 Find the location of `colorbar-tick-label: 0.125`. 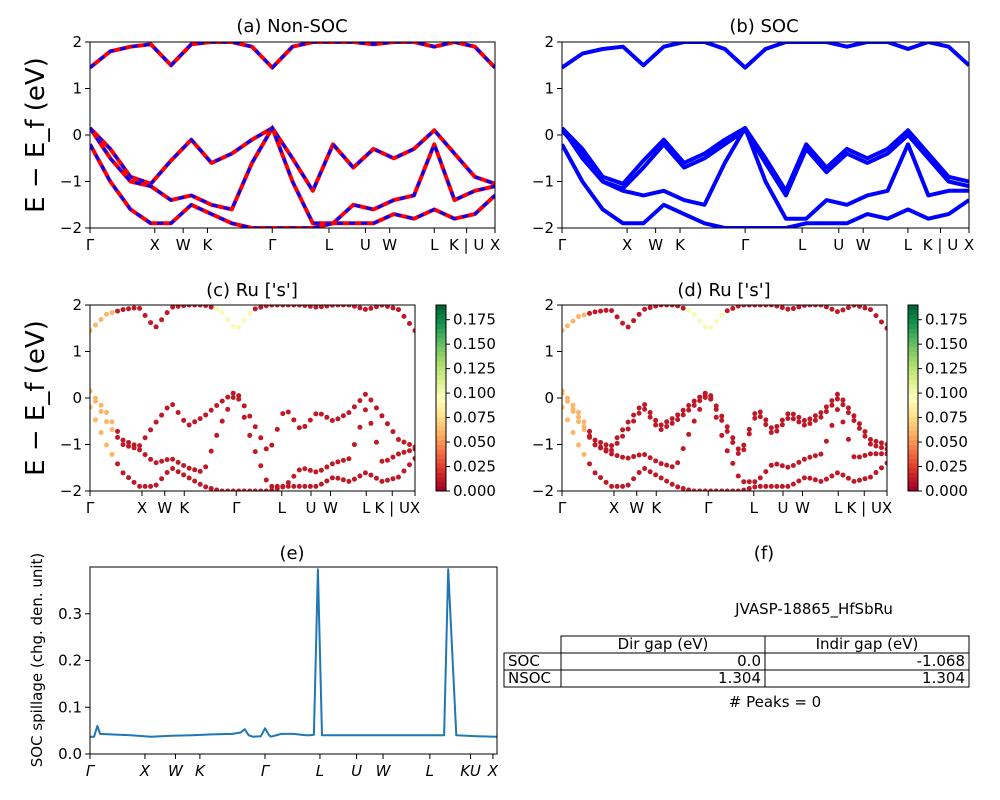

colorbar-tick-label: 0.125 is located at coordinates (946, 369).